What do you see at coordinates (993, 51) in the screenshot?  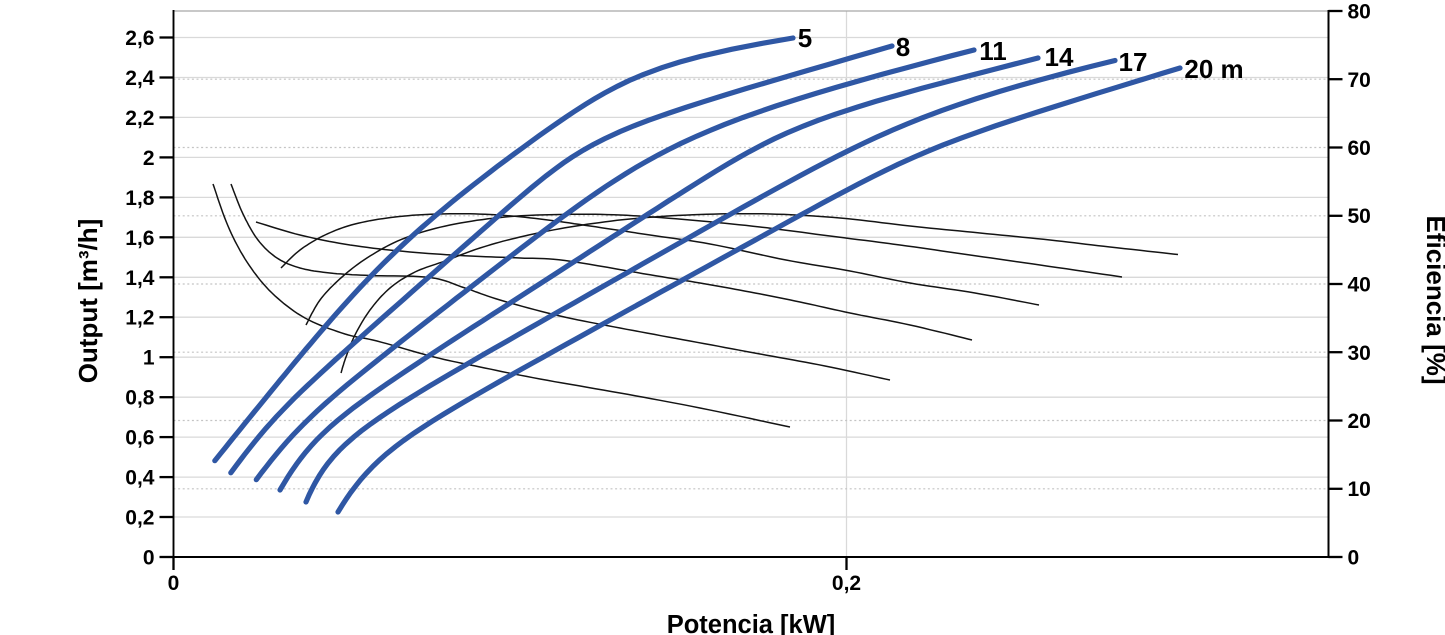 I see `svg-text: 11` at bounding box center [993, 51].